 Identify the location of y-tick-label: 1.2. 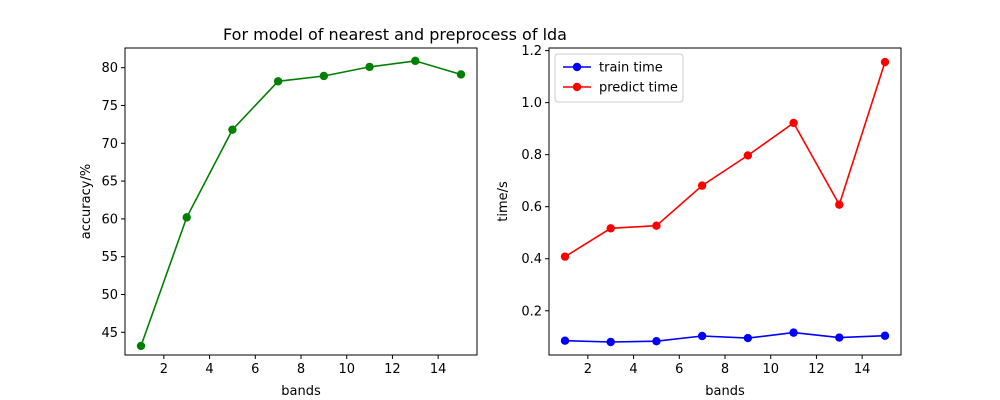
(531, 51).